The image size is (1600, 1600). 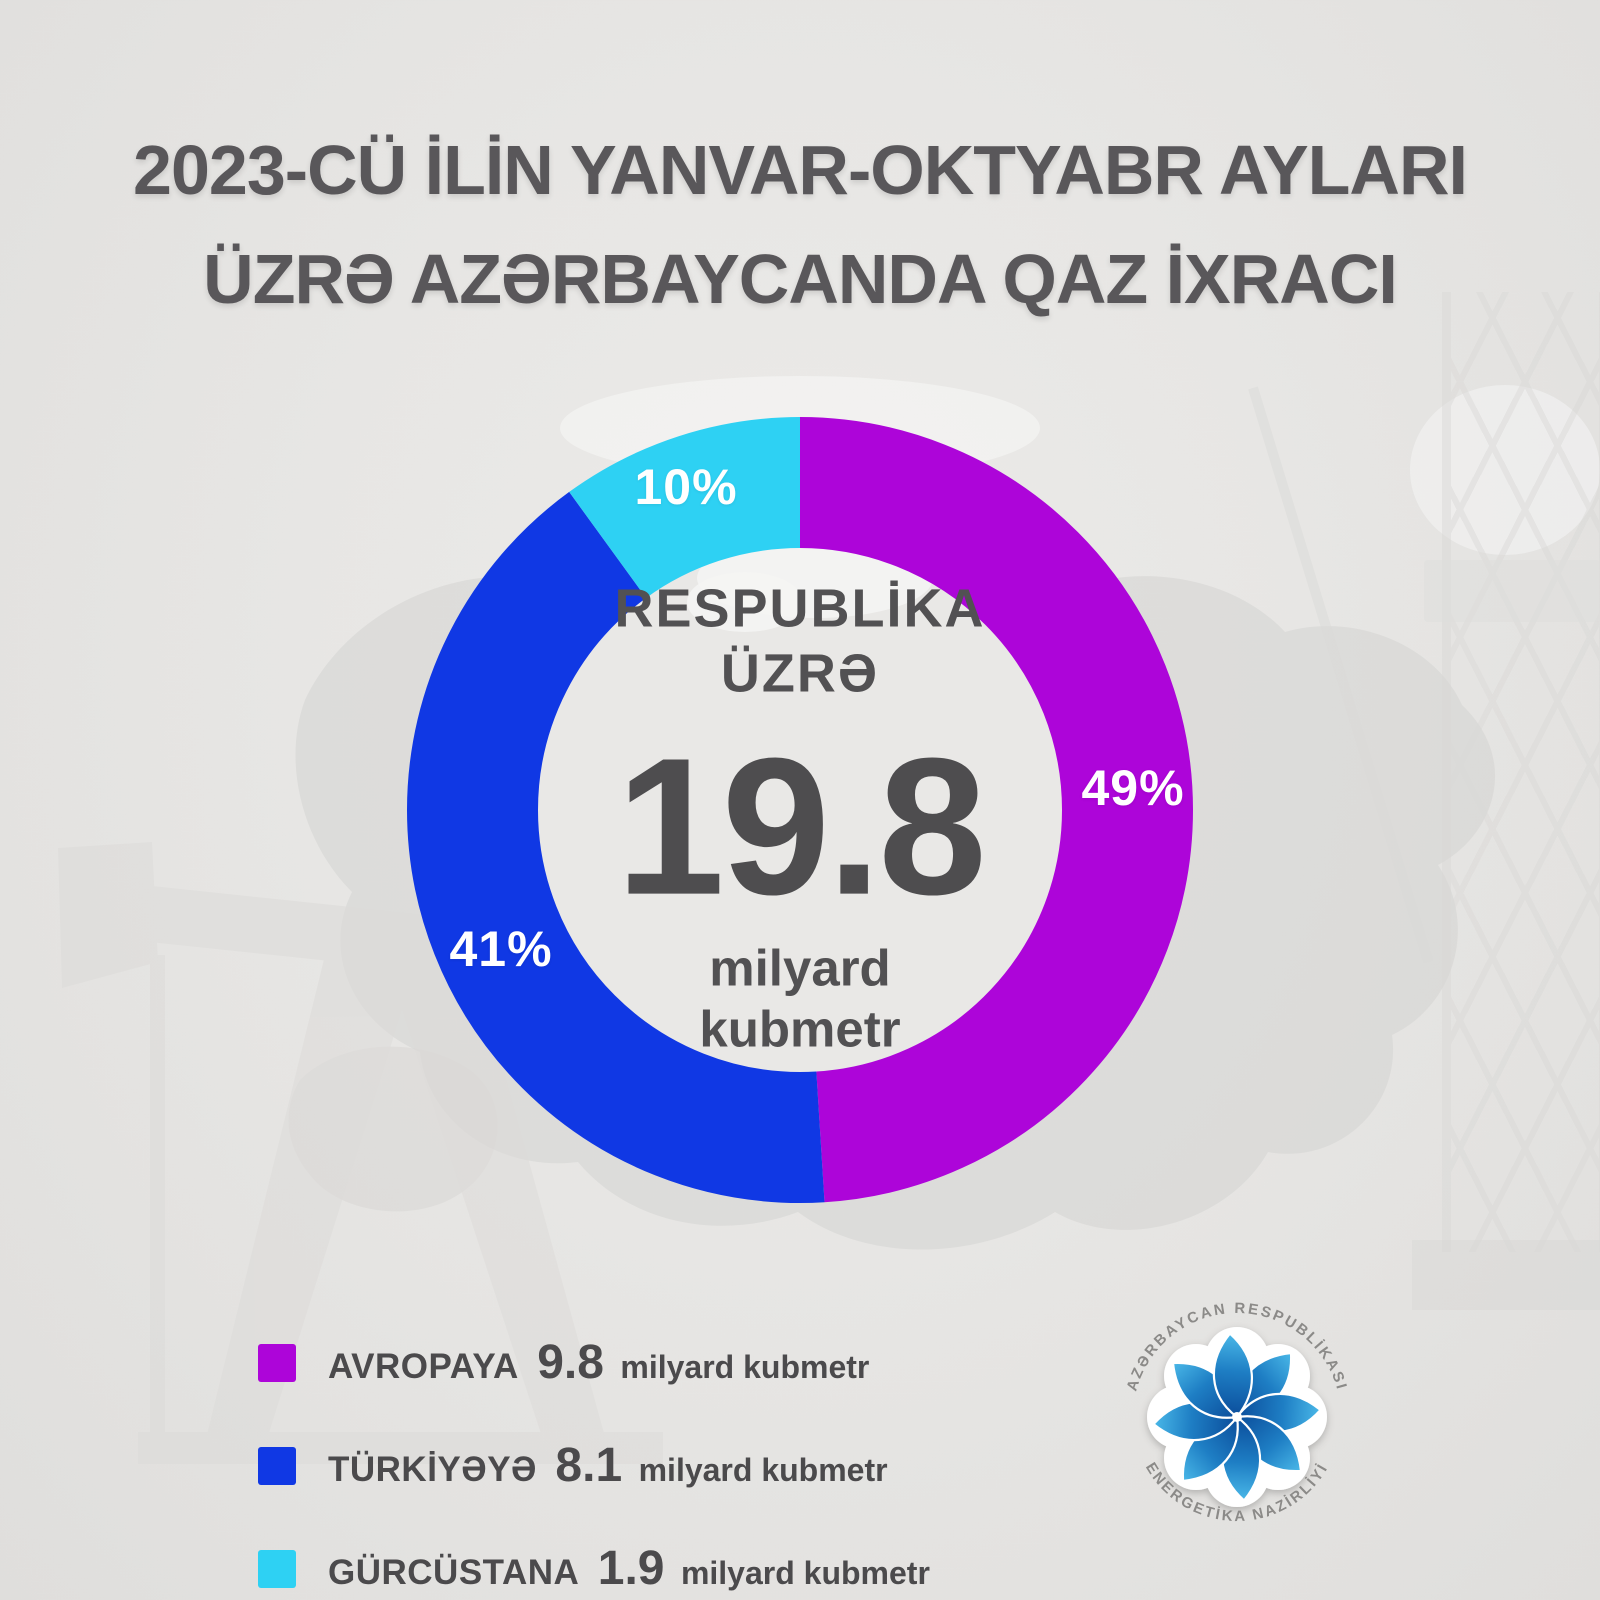 I want to click on center-label-line1: RESPUBLİKA, so click(x=800, y=608).